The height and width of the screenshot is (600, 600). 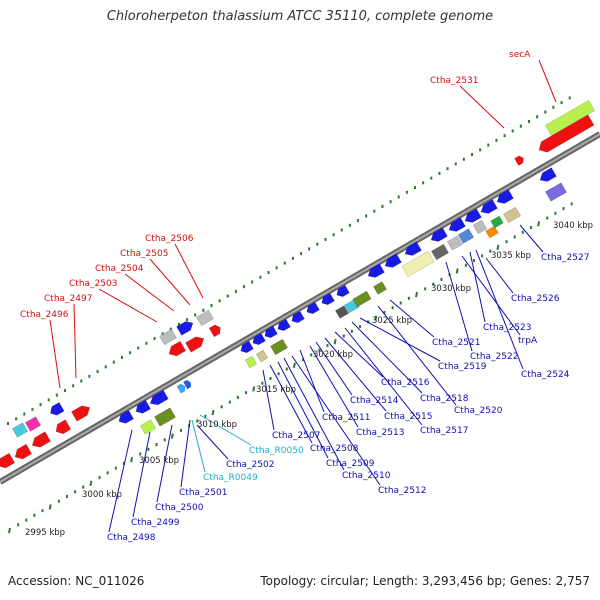 What do you see at coordinates (119, 269) in the screenshot?
I see `gene-label-top: Ctha_2504` at bounding box center [119, 269].